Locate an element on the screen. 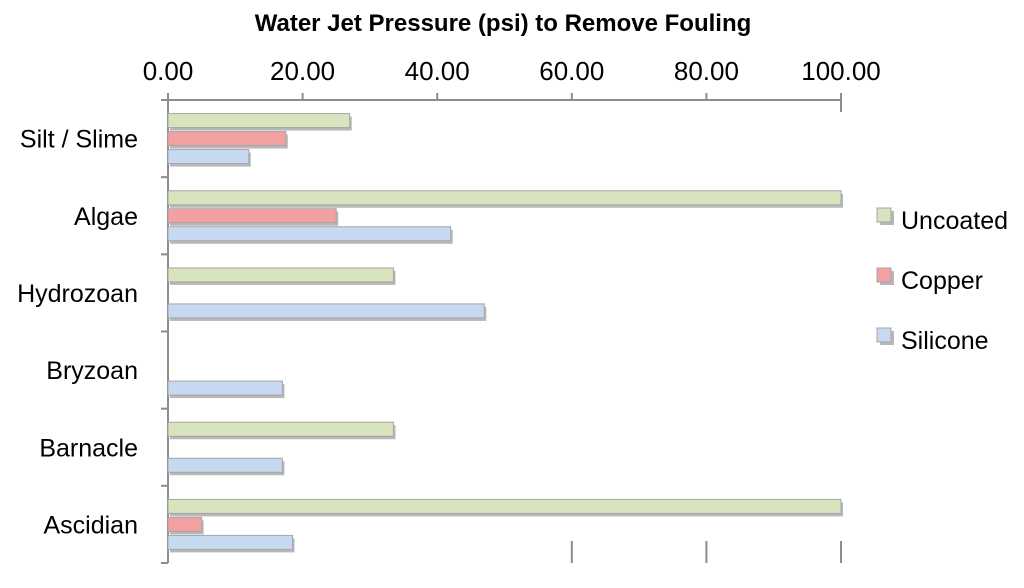 Image resolution: width=1024 pixels, height=588 pixels. x-tick-label: 20.00 is located at coordinates (302, 71).